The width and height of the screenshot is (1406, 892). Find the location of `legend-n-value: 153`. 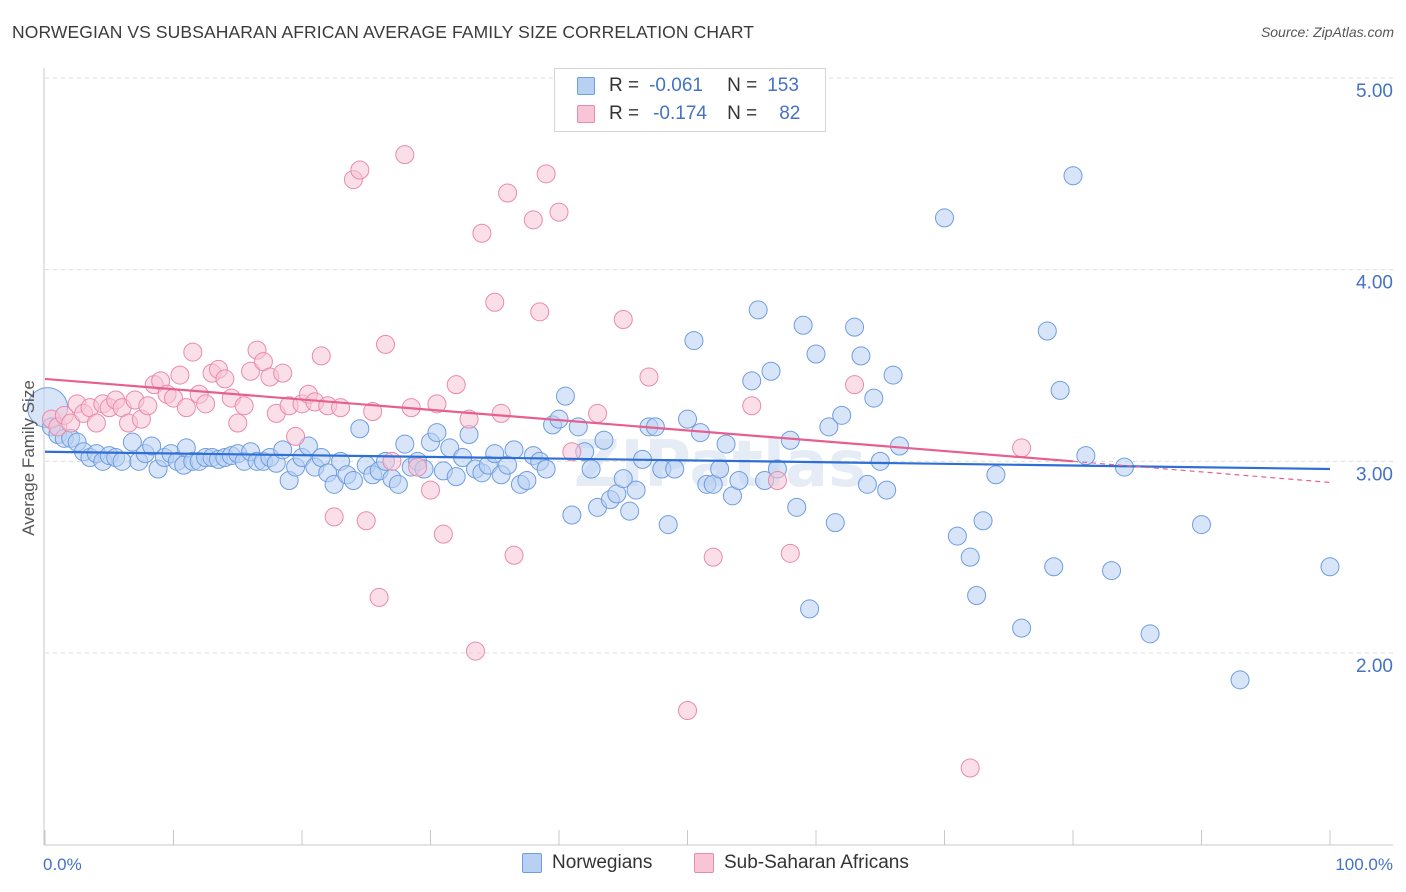

legend-n-value: 153 is located at coordinates (783, 85).